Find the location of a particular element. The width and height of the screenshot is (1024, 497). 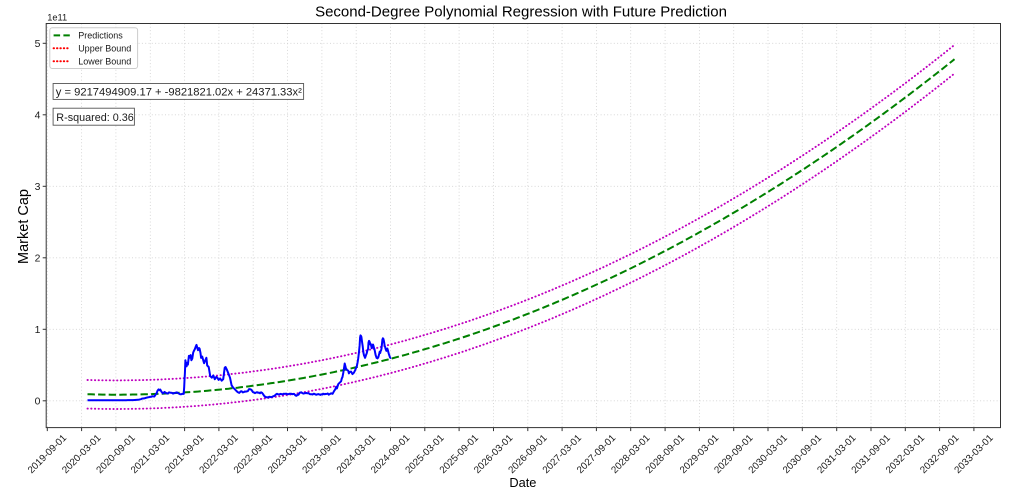

svg-text: 3 is located at coordinates (38, 187).